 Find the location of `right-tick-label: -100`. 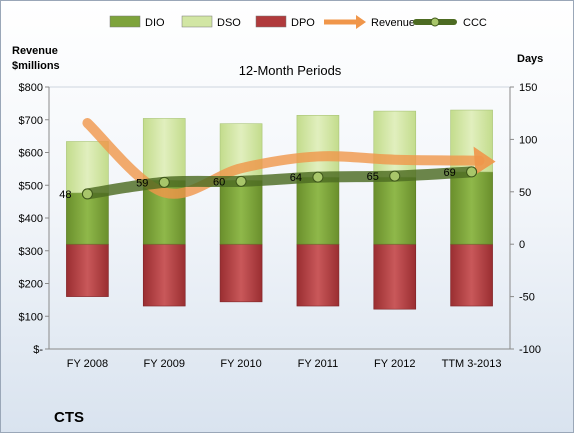

right-tick-label: -100 is located at coordinates (530, 350).